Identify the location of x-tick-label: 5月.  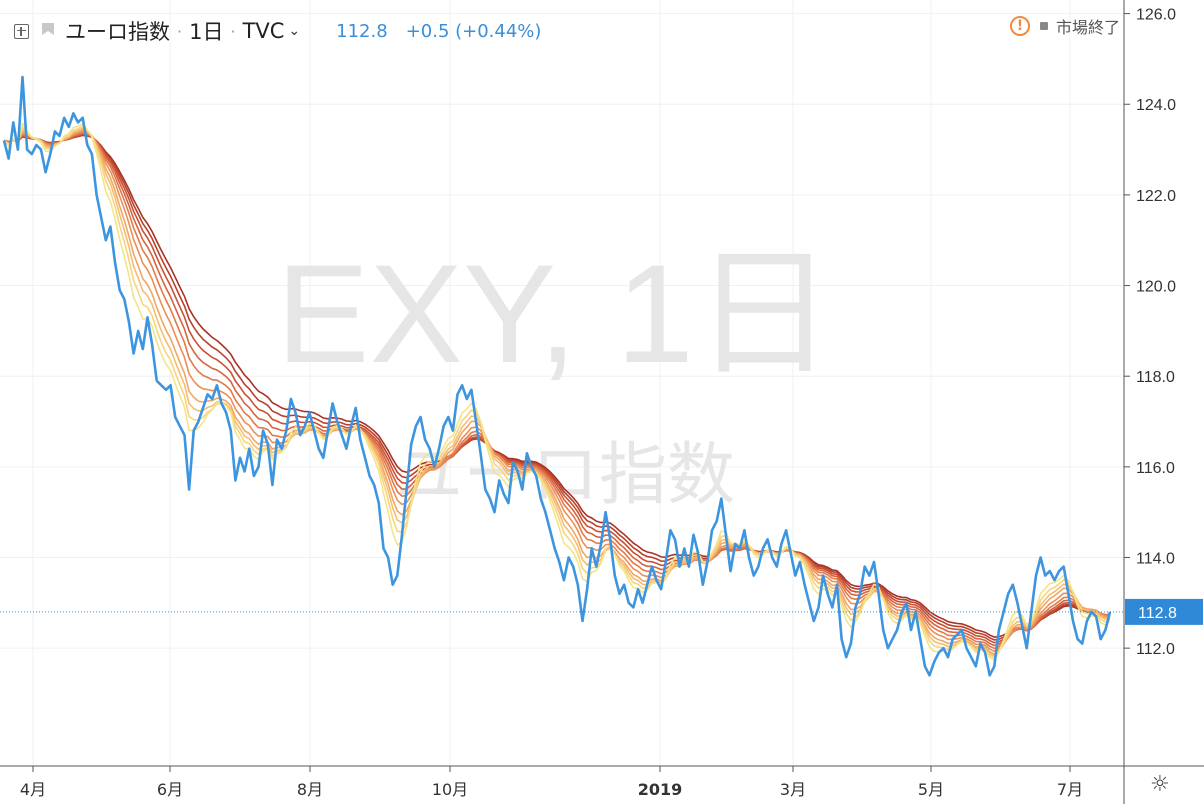
(931, 789).